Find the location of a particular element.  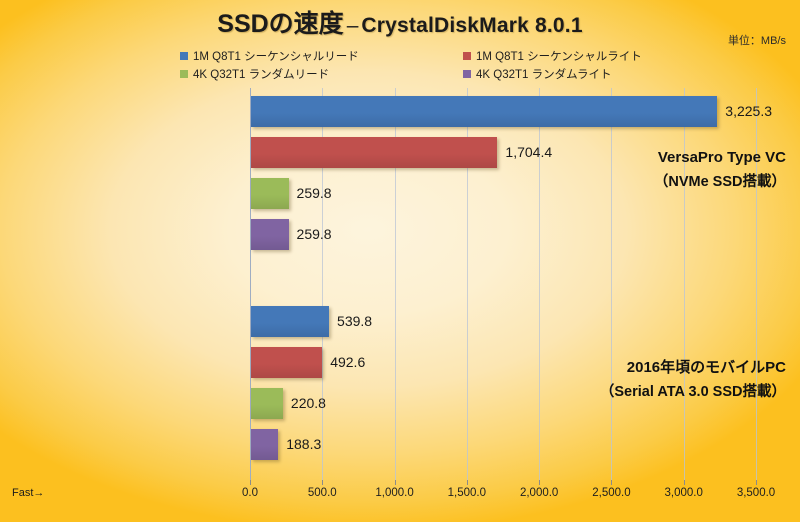

legend-label: 4K Q32T1 ランダムライト is located at coordinates (544, 75).